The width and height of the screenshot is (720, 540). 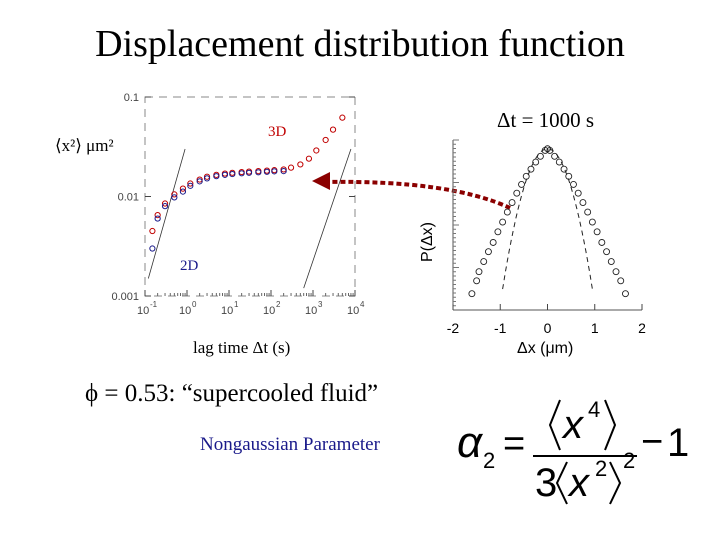 What do you see at coordinates (573, 451) in the screenshot?
I see `nongaussian-formula: α 2 = x 4 3 x 2 2 − 1` at bounding box center [573, 451].